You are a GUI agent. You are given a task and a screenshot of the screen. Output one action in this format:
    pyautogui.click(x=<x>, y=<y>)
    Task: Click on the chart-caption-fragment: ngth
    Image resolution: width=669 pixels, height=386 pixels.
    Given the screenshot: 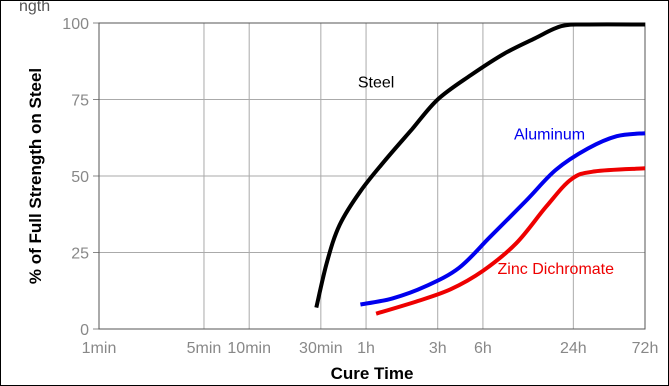 What is the action you would take?
    pyautogui.click(x=34, y=8)
    